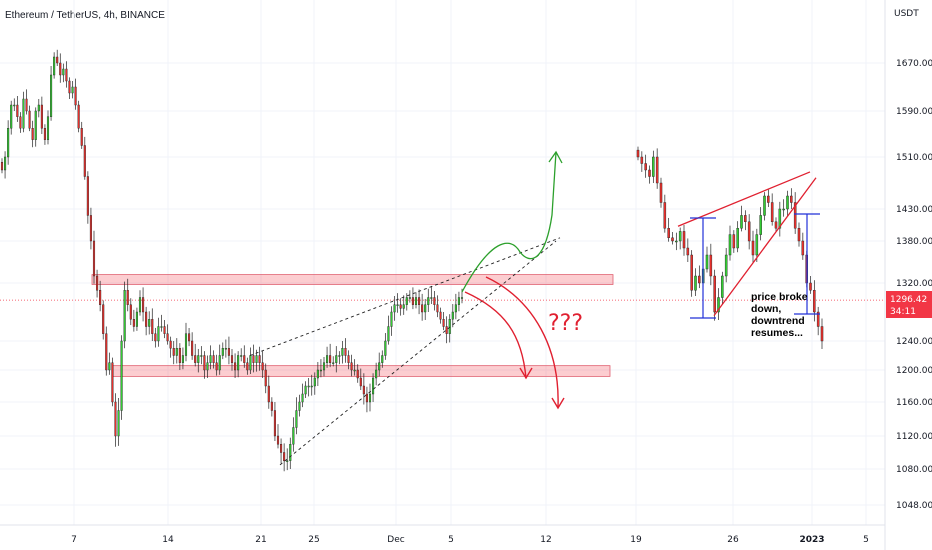  I want to click on current-price-value: 1296.42, so click(908, 300).